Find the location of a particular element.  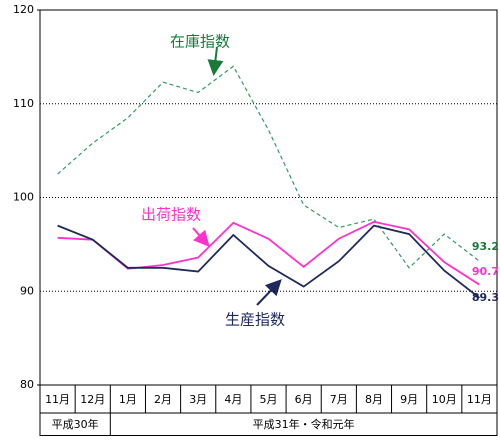

y-tick-label: 120 is located at coordinates (23, 9).